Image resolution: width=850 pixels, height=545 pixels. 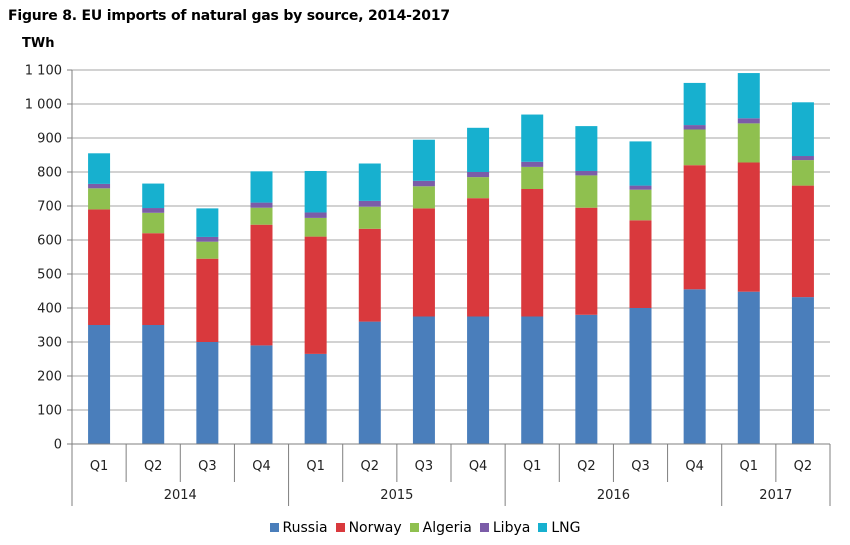 I want to click on y-tick-label: 500, so click(x=49, y=275).